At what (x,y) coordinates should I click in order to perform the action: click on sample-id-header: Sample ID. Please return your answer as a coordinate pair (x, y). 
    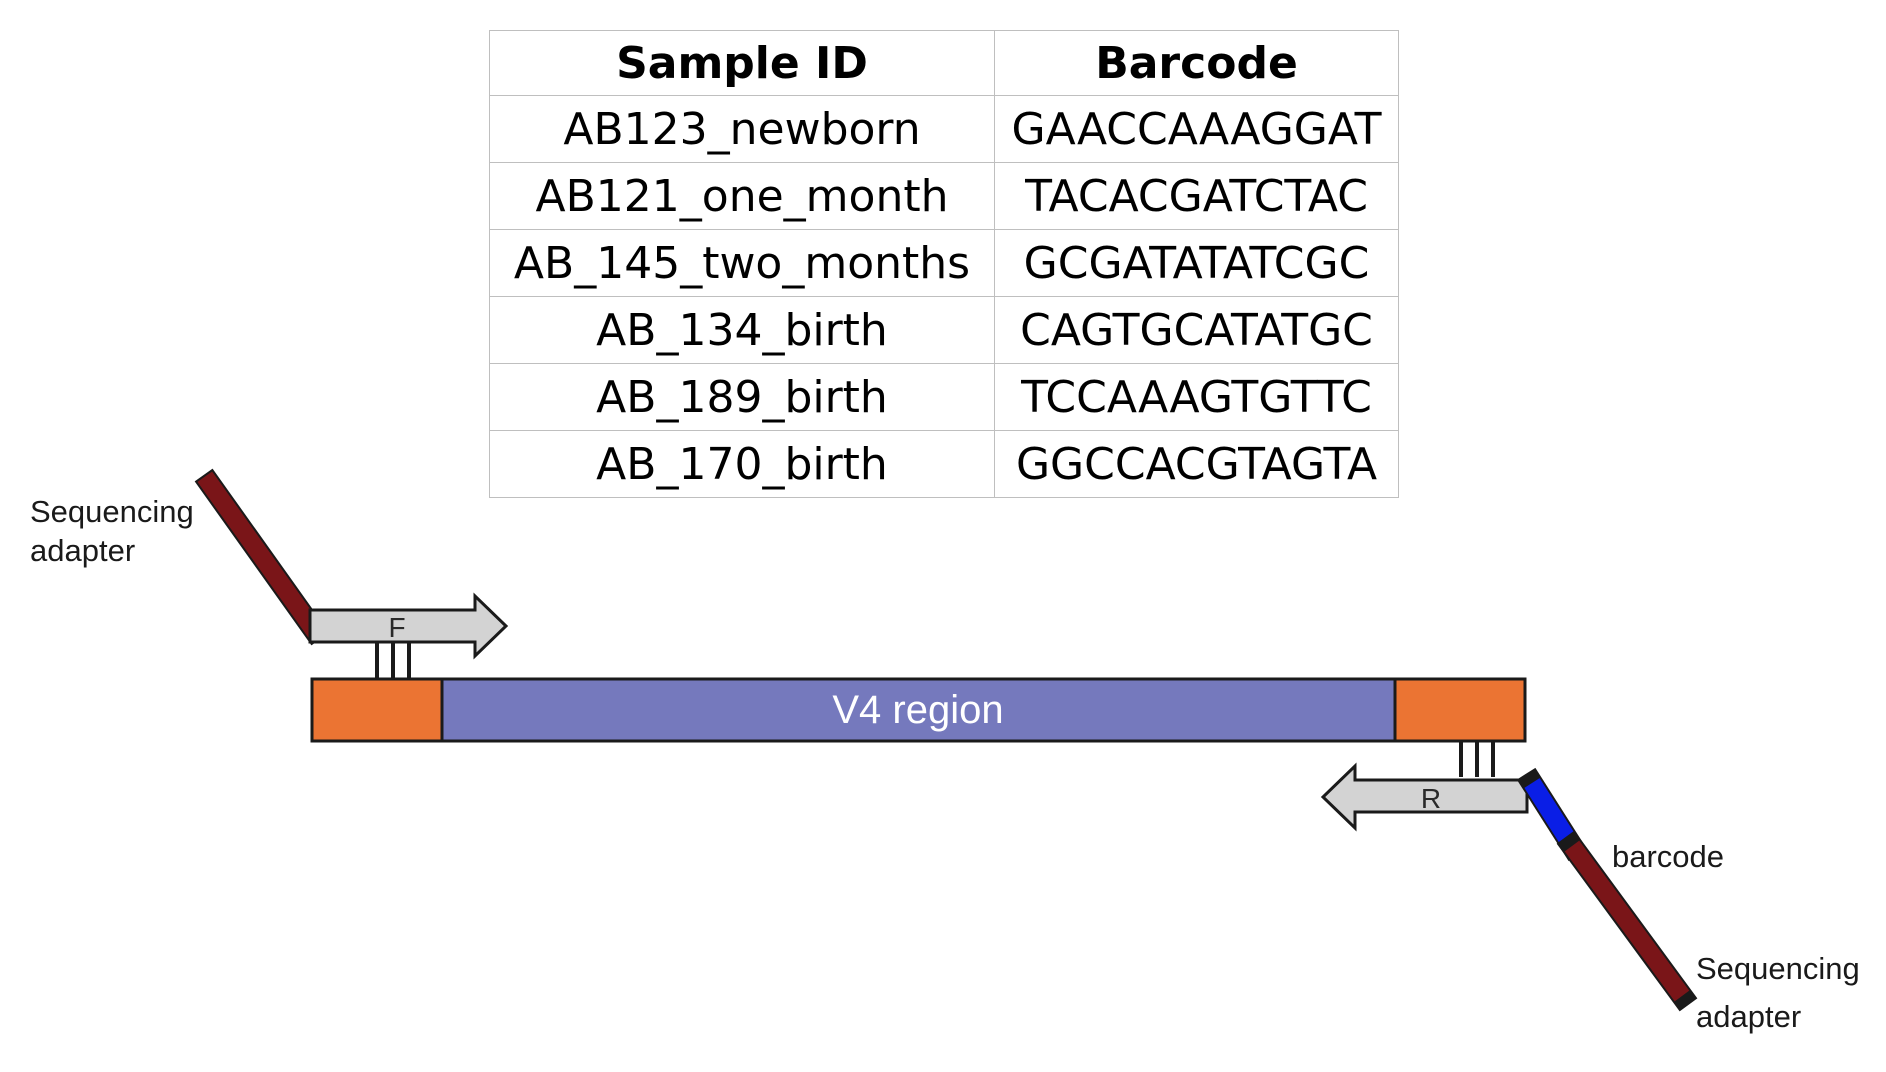
    Looking at the image, I should click on (742, 63).